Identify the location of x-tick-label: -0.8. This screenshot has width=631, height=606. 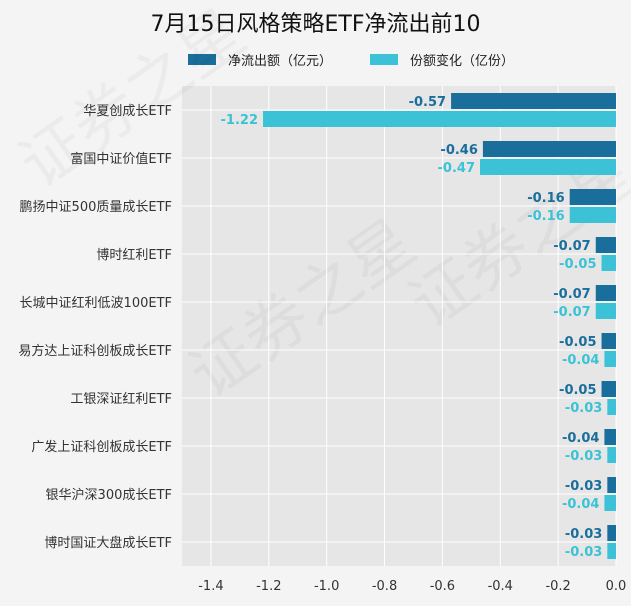
(384, 586).